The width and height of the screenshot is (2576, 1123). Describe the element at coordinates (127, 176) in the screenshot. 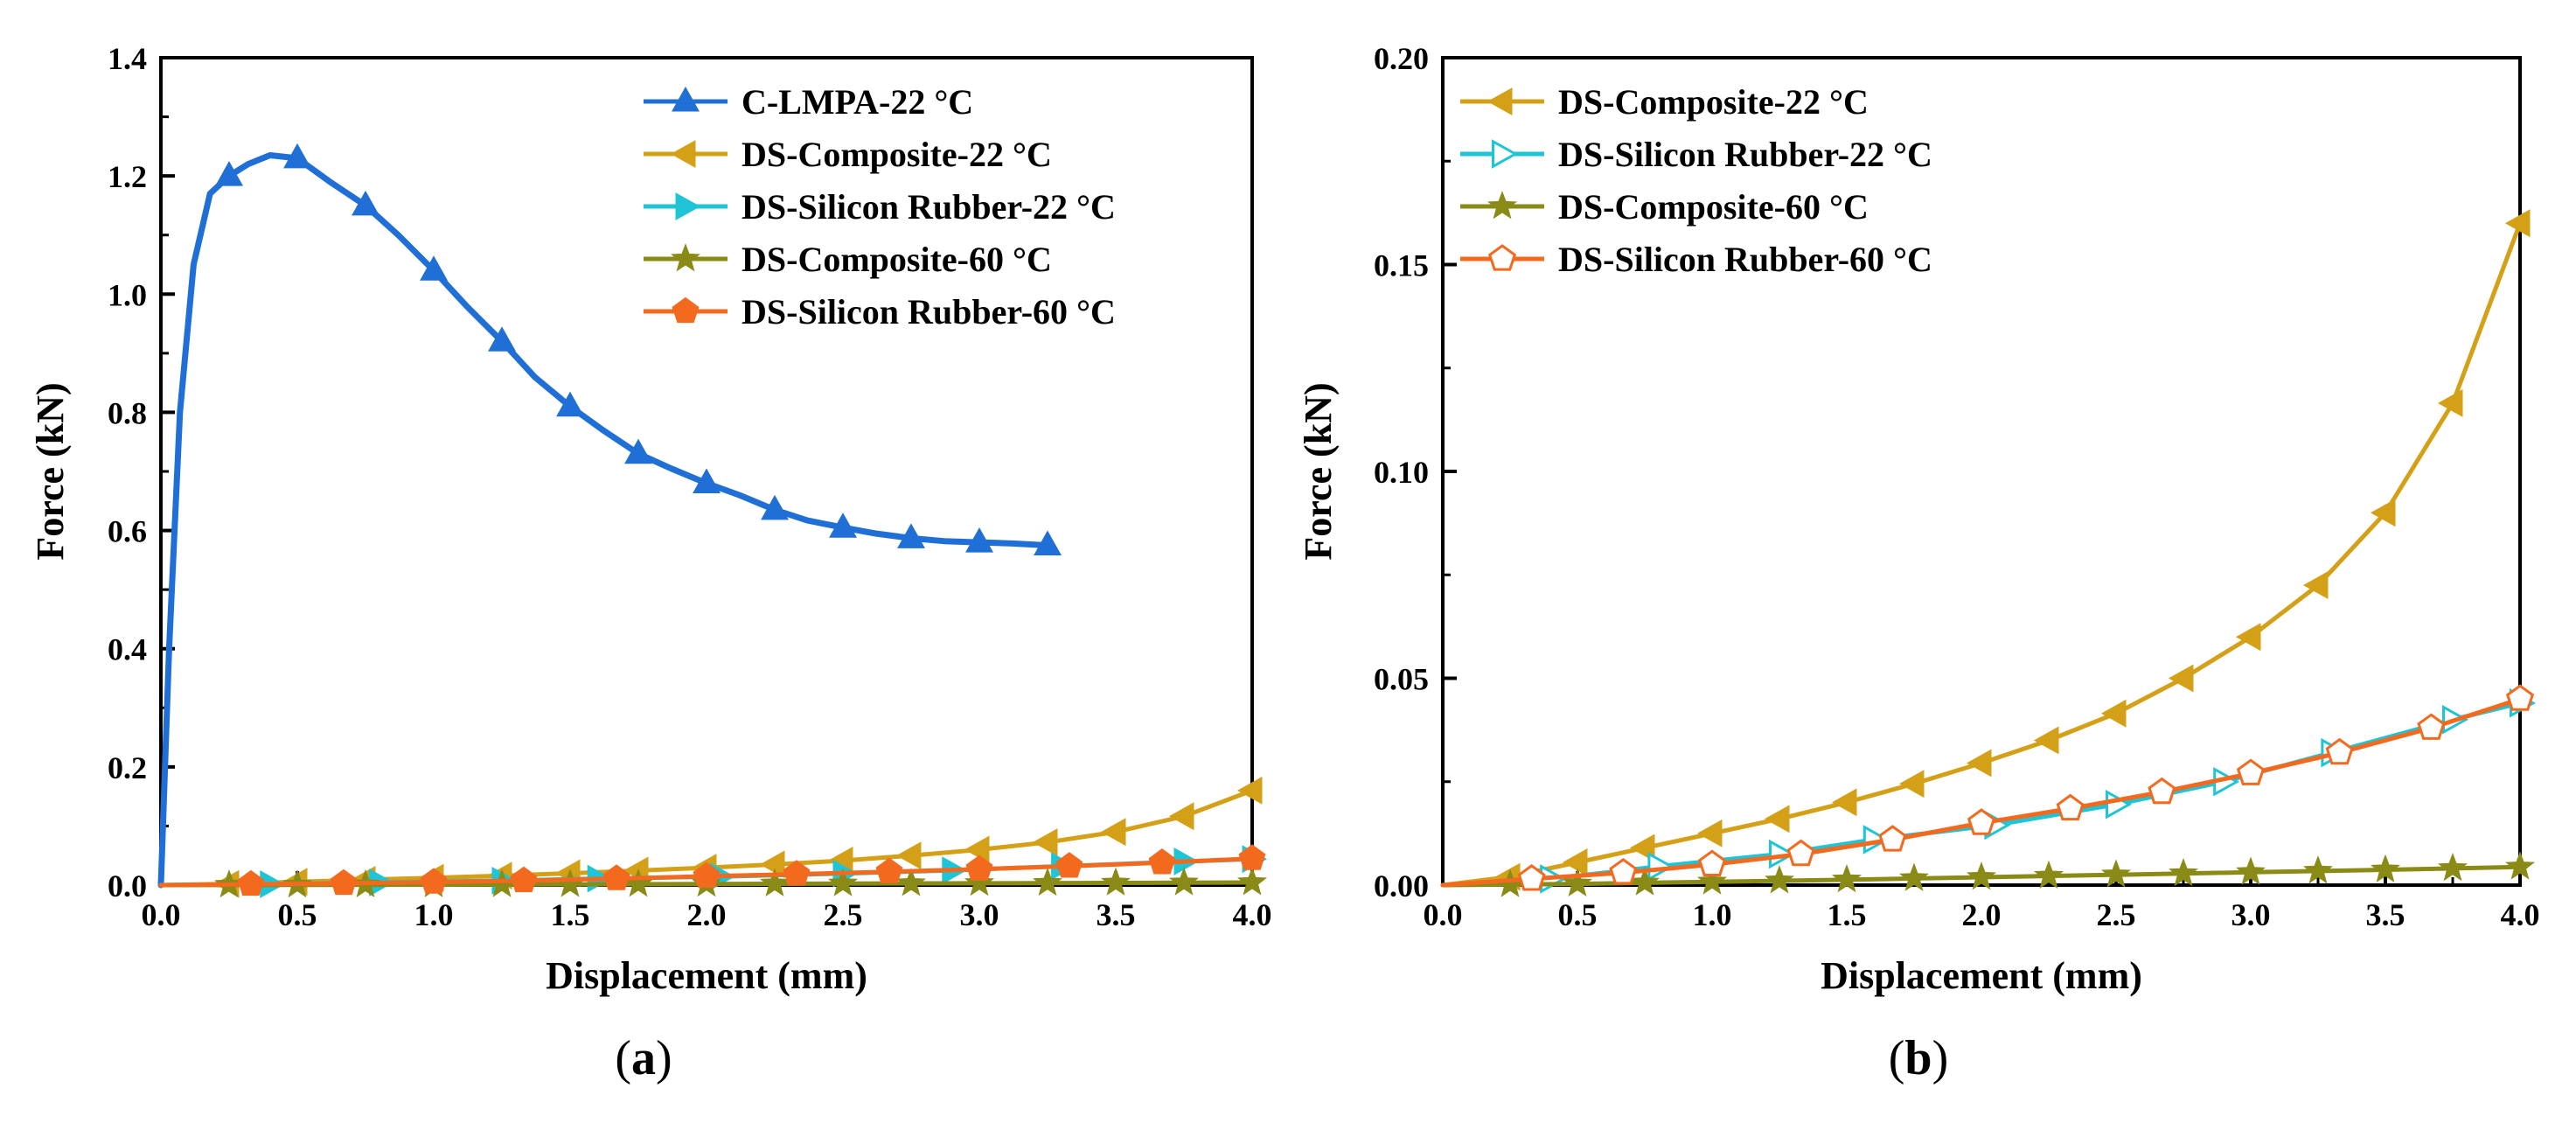

I see `y-tick-label: 1.2` at that location.